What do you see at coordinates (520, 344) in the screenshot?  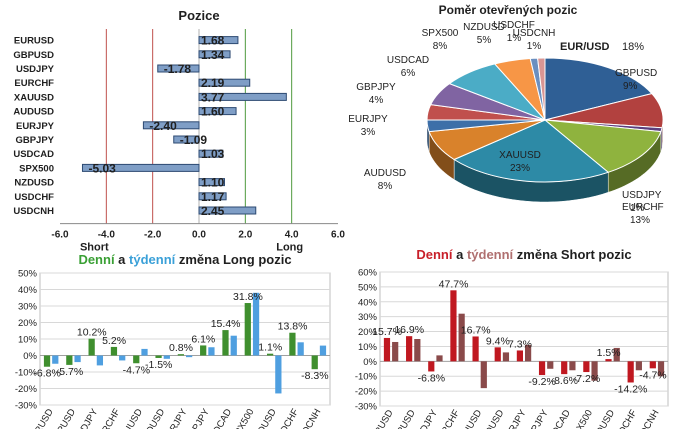 I see `data-label: 7.3%` at bounding box center [520, 344].